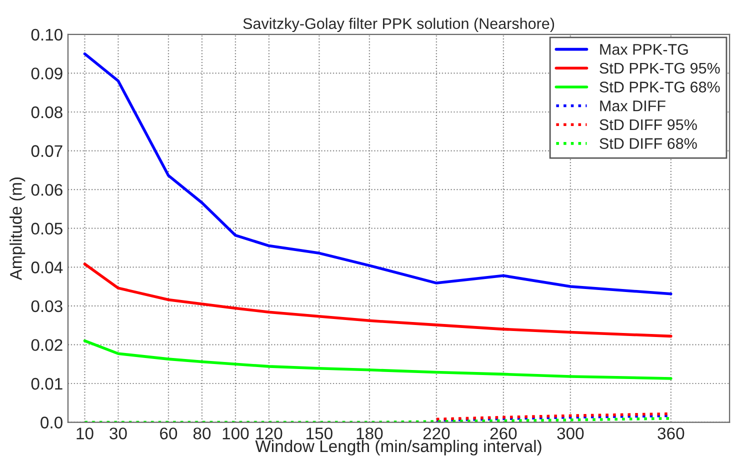 The image size is (731, 459). What do you see at coordinates (369, 434) in the screenshot?
I see `x-tick-label: 180` at bounding box center [369, 434].